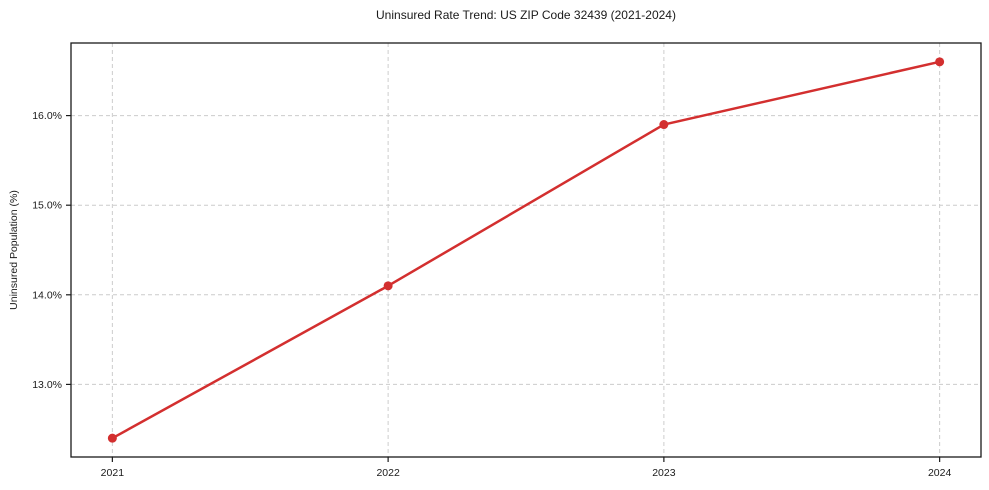  I want to click on data-point-2022, so click(388, 286).